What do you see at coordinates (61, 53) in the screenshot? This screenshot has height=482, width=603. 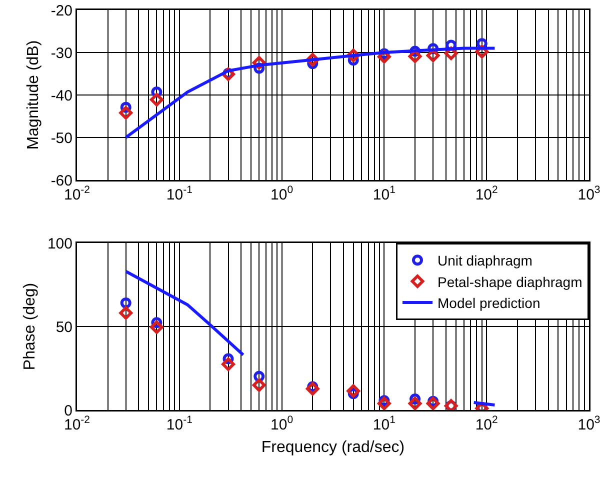 I see `y-tick-label: -30` at bounding box center [61, 53].